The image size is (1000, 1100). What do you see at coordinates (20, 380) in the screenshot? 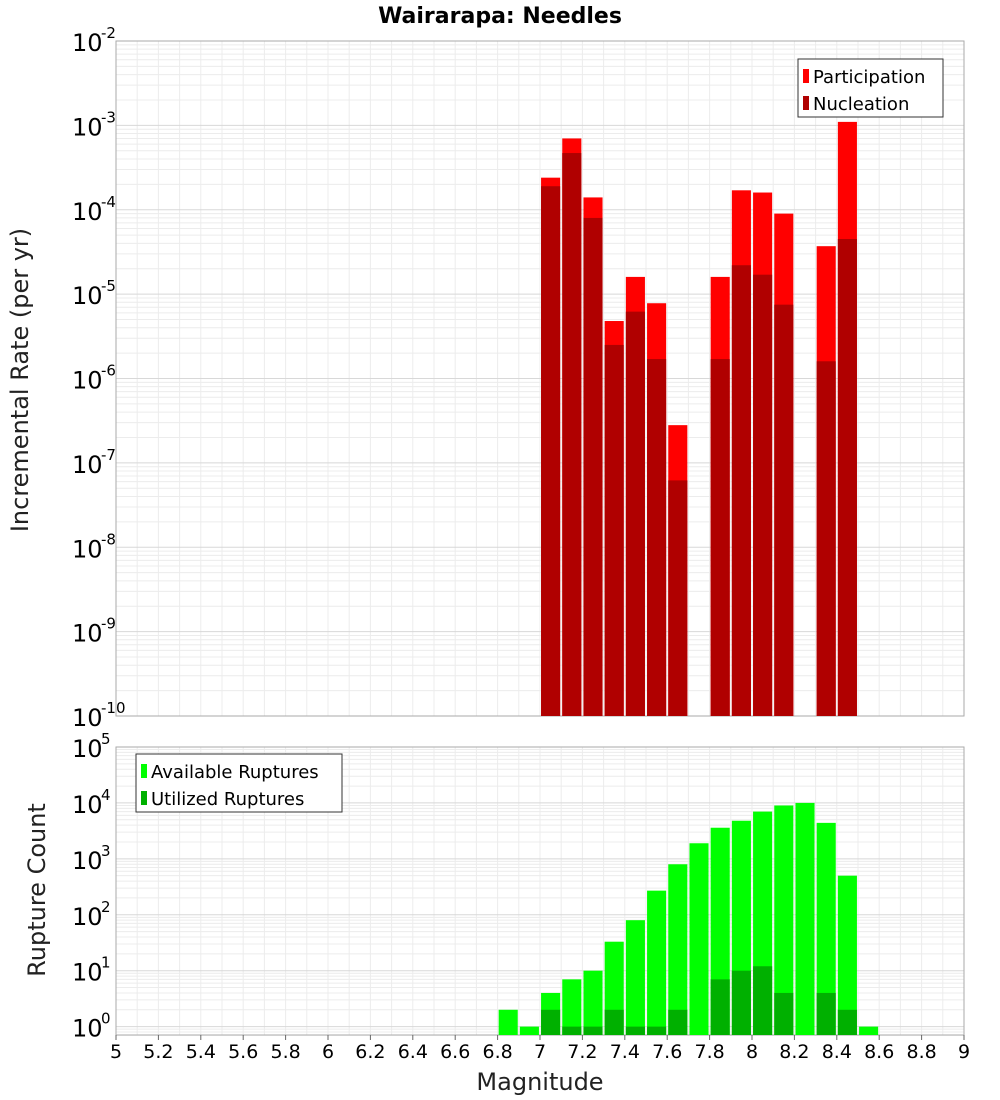
I see `top-y-axis-label: Incremental Rate (per yr)` at bounding box center [20, 380].